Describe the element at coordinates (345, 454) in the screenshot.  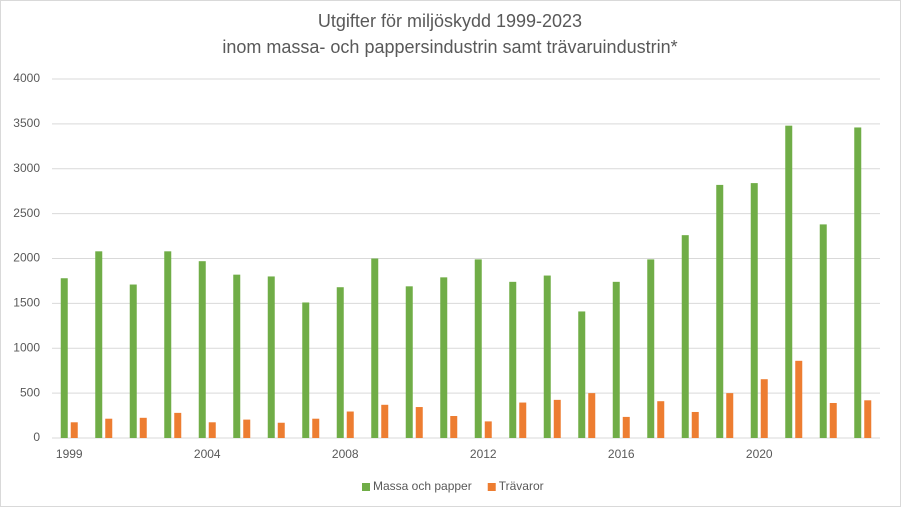
I see `x-tick-label: 2008` at that location.